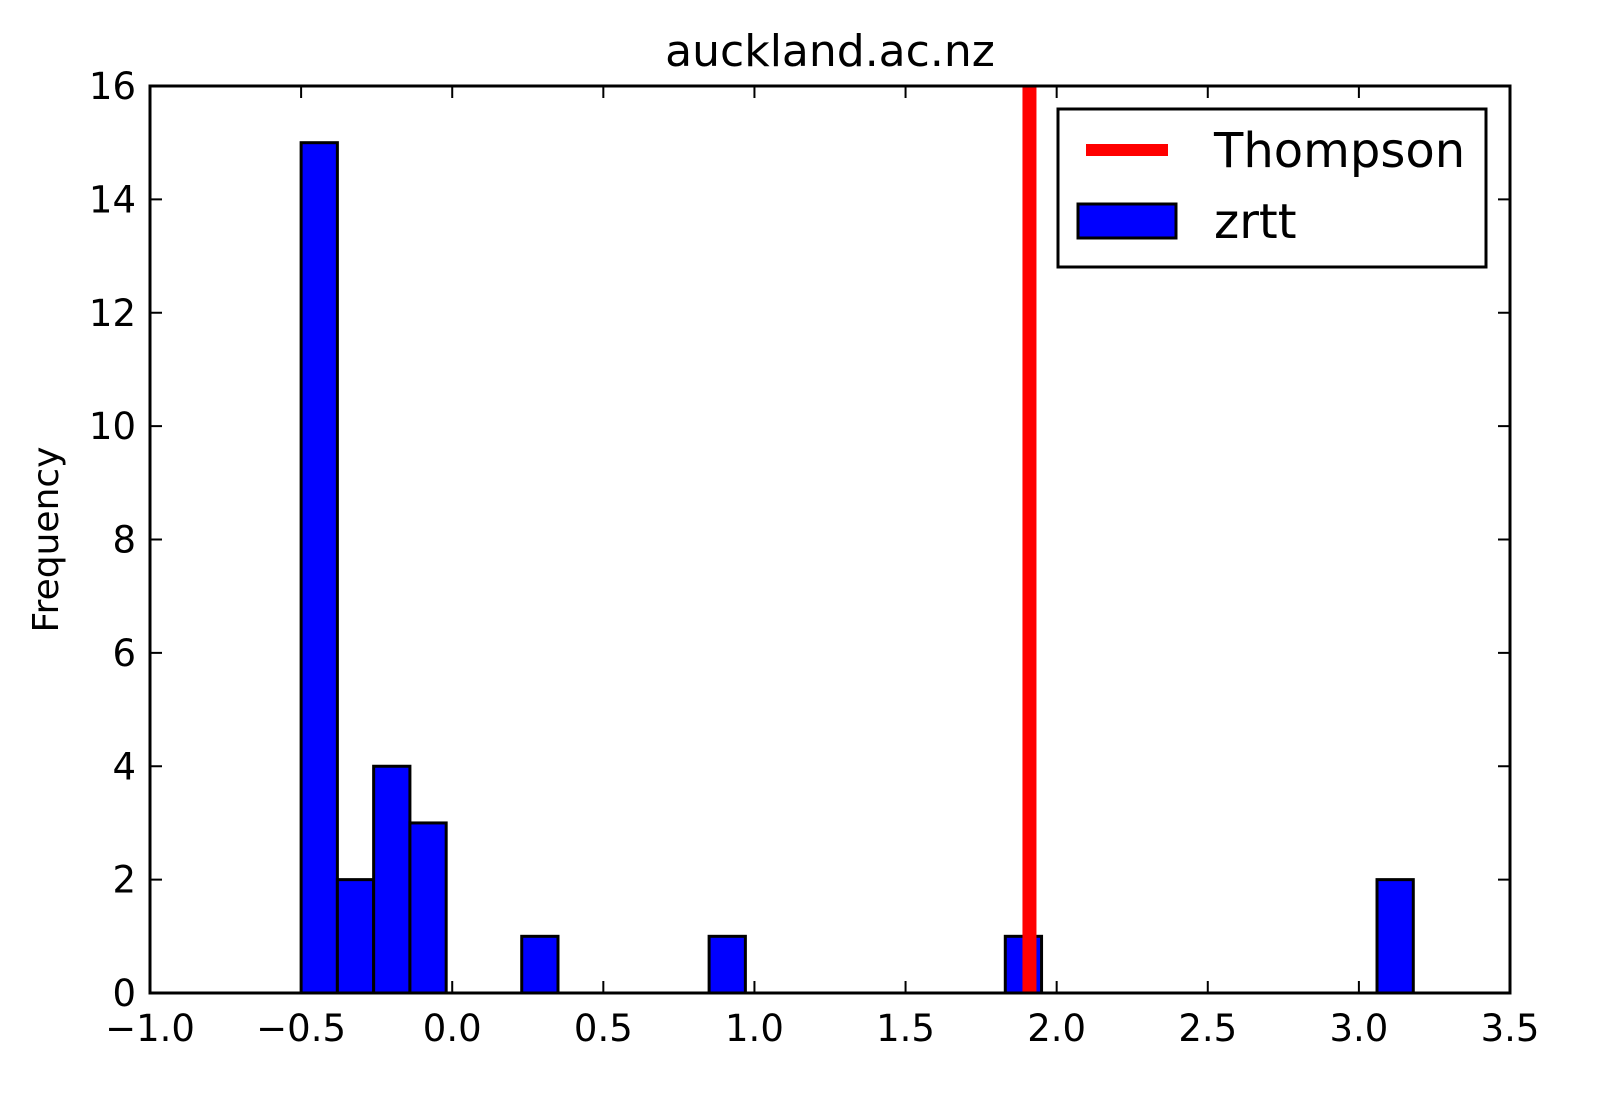  Describe the element at coordinates (754, 1028) in the screenshot. I see `x-tick-label: 1.0` at that location.